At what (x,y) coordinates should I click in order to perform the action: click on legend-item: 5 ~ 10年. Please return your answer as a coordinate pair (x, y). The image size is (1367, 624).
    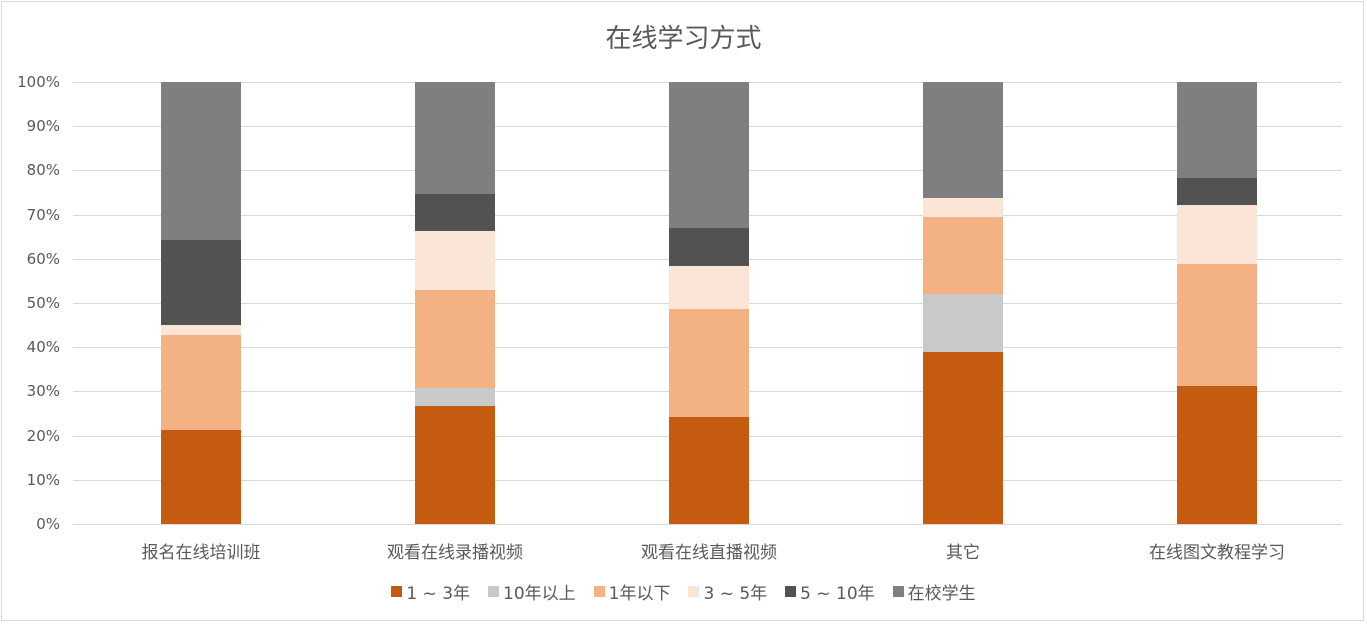
    Looking at the image, I should click on (830, 591).